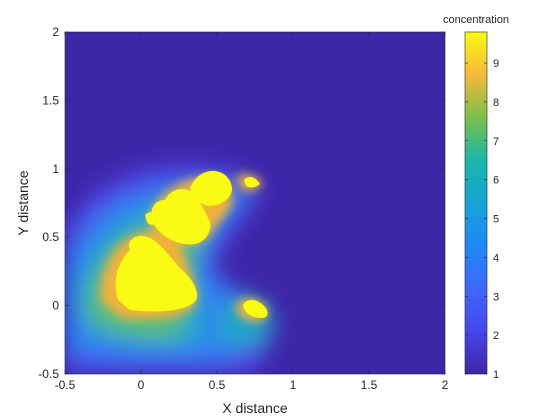 This screenshot has height=420, width=560. Describe the element at coordinates (65, 385) in the screenshot. I see `x-tick-label: -0.5` at that location.